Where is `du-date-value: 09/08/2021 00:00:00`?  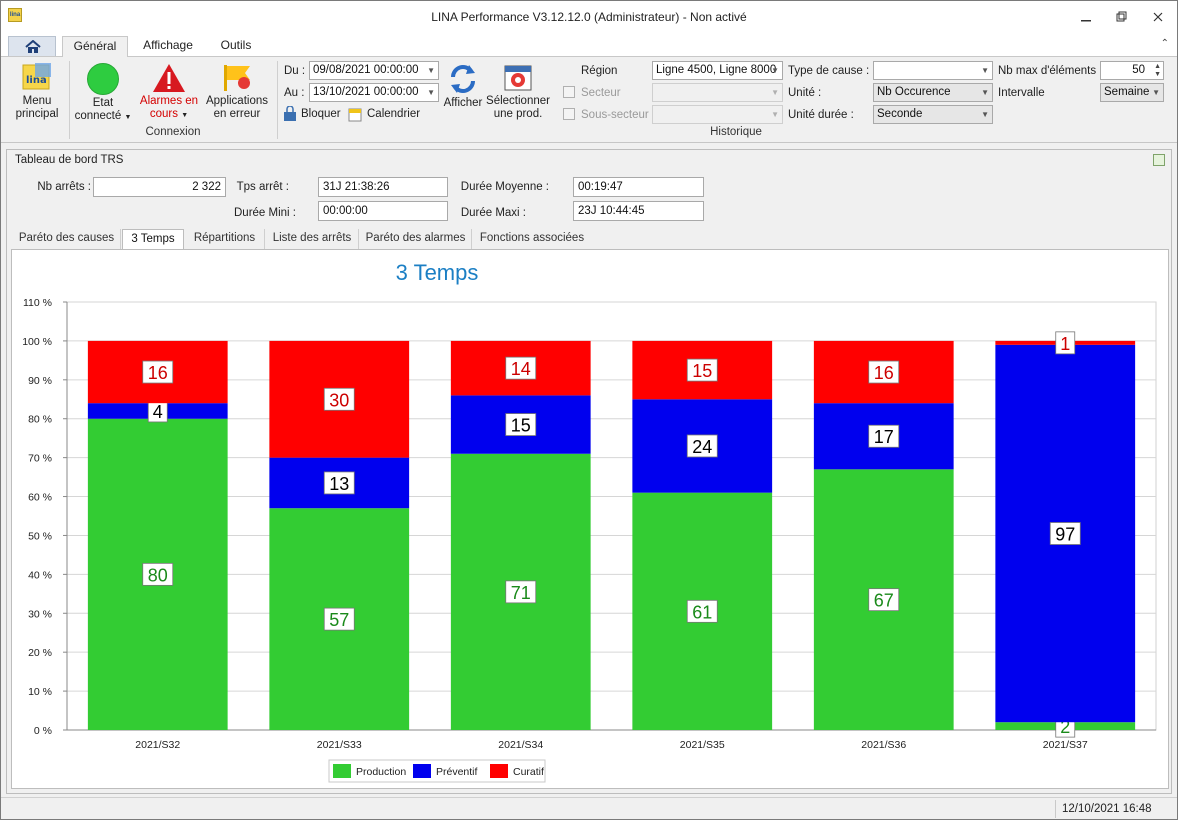 du-date-value: 09/08/2021 00:00:00 is located at coordinates (366, 70).